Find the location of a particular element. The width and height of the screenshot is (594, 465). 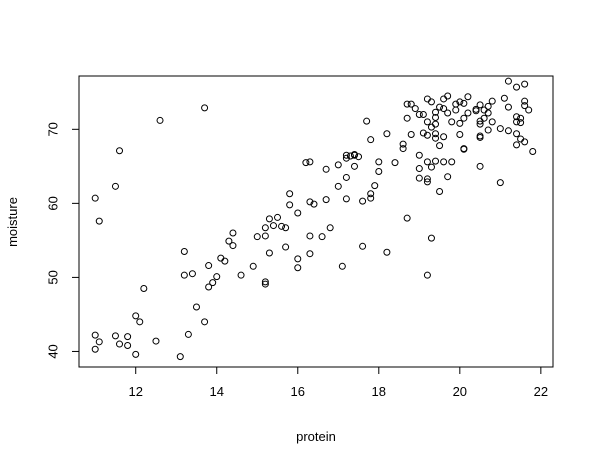

y-tick-label: 40 is located at coordinates (52, 351).